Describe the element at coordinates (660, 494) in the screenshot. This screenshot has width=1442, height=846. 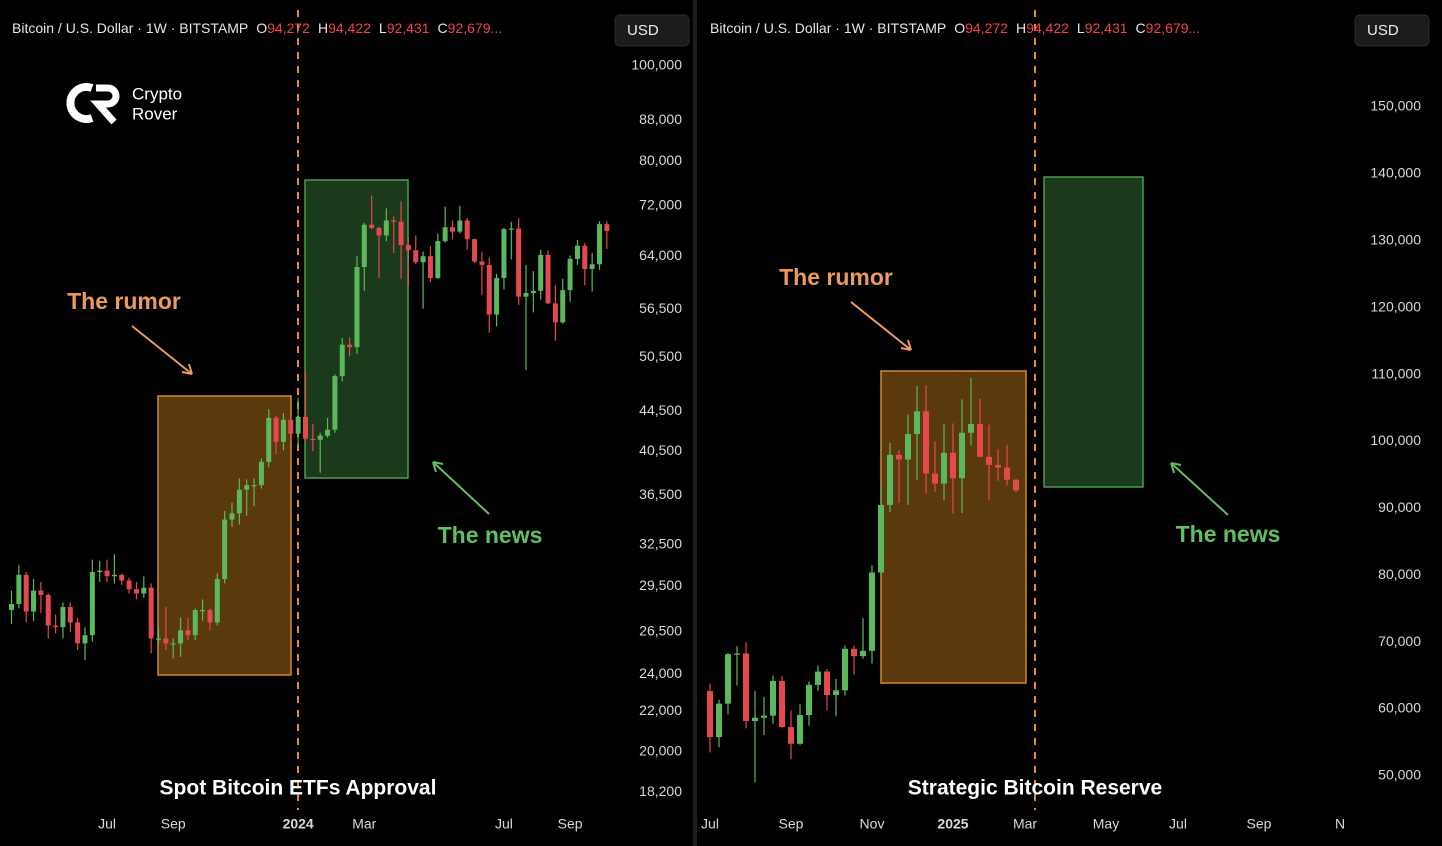
I see `y-tick-label: 36,500` at that location.